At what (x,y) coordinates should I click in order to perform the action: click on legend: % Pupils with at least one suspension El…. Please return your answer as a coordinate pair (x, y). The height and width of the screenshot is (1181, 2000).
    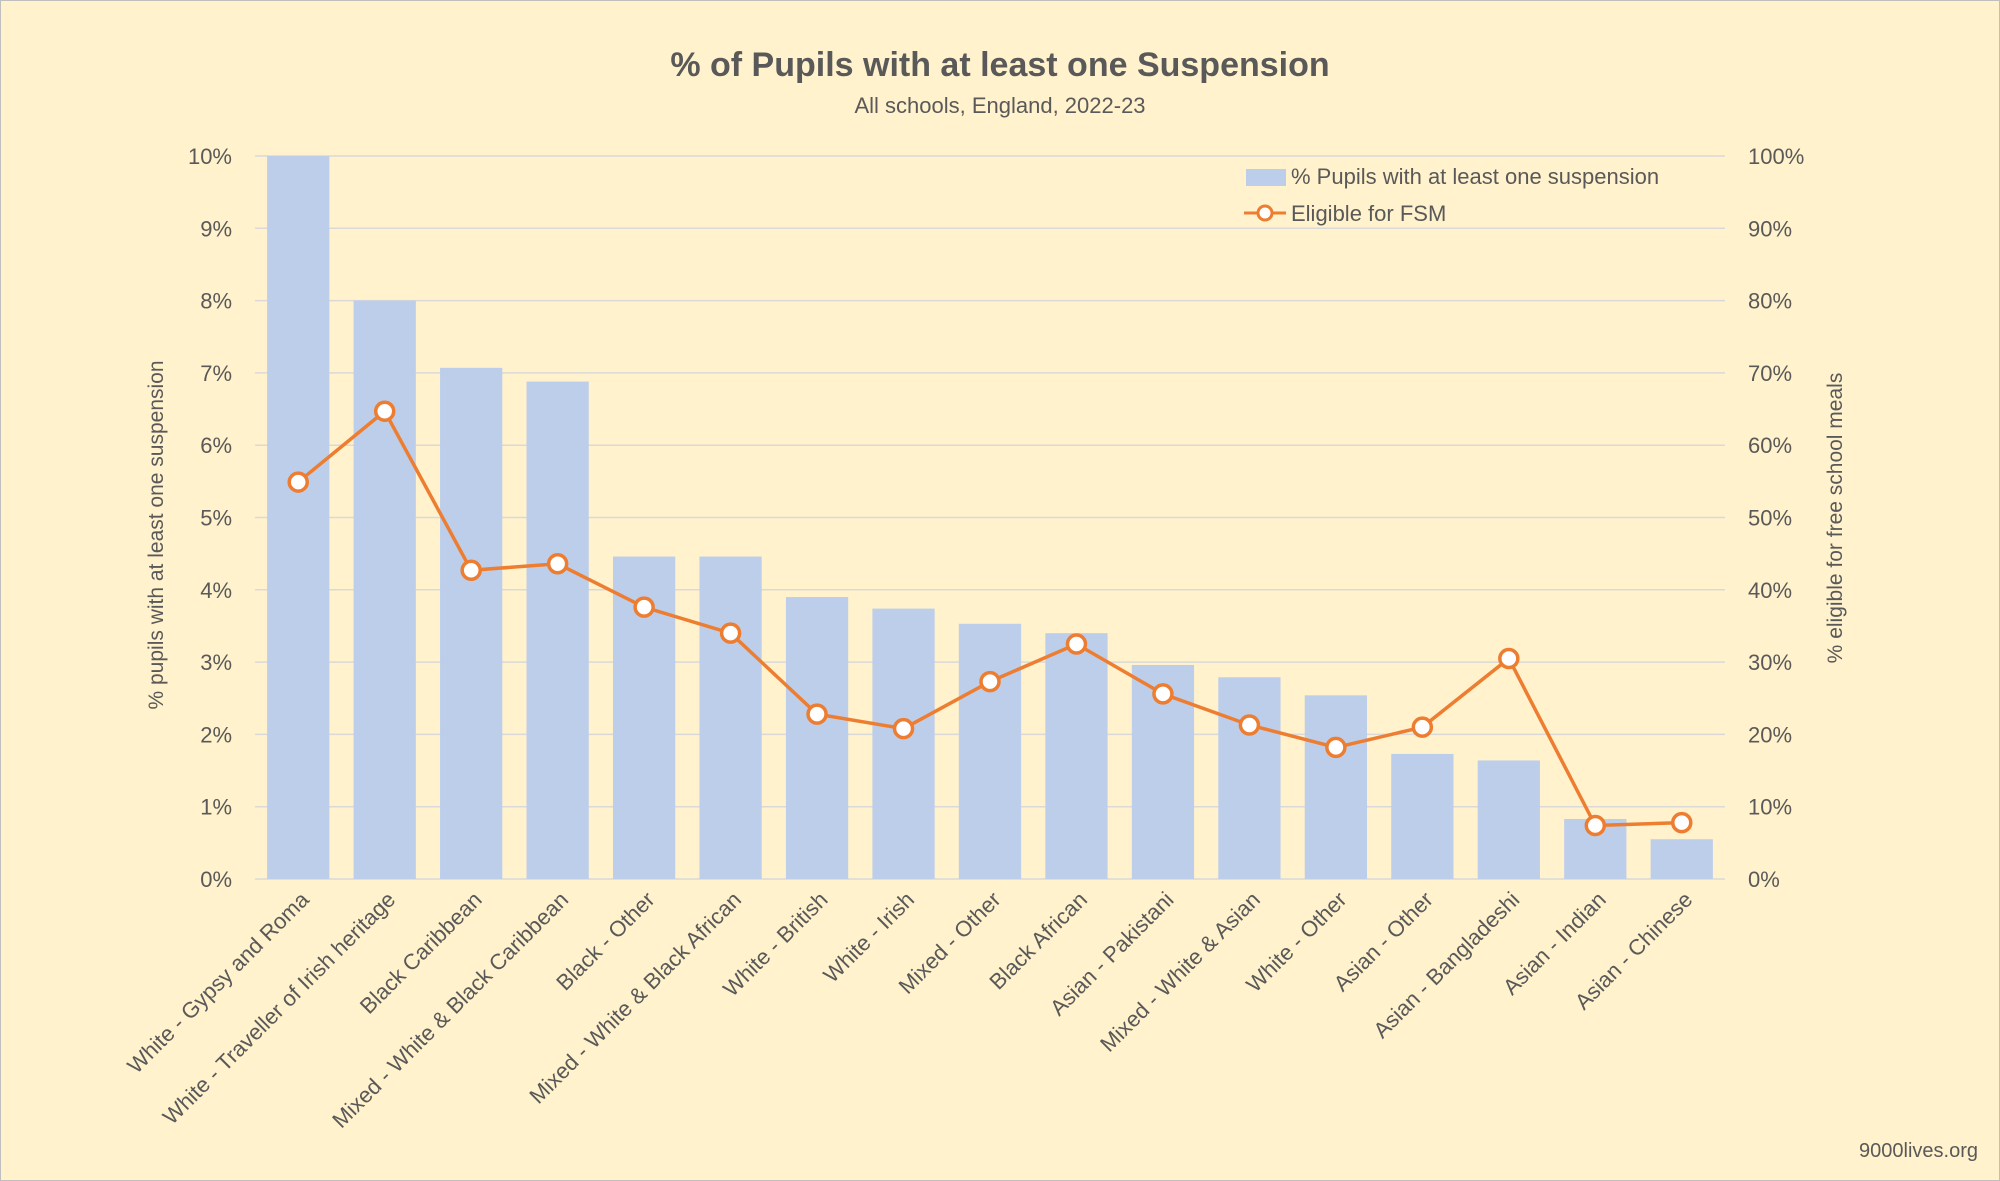
    Looking at the image, I should click on (1451, 195).